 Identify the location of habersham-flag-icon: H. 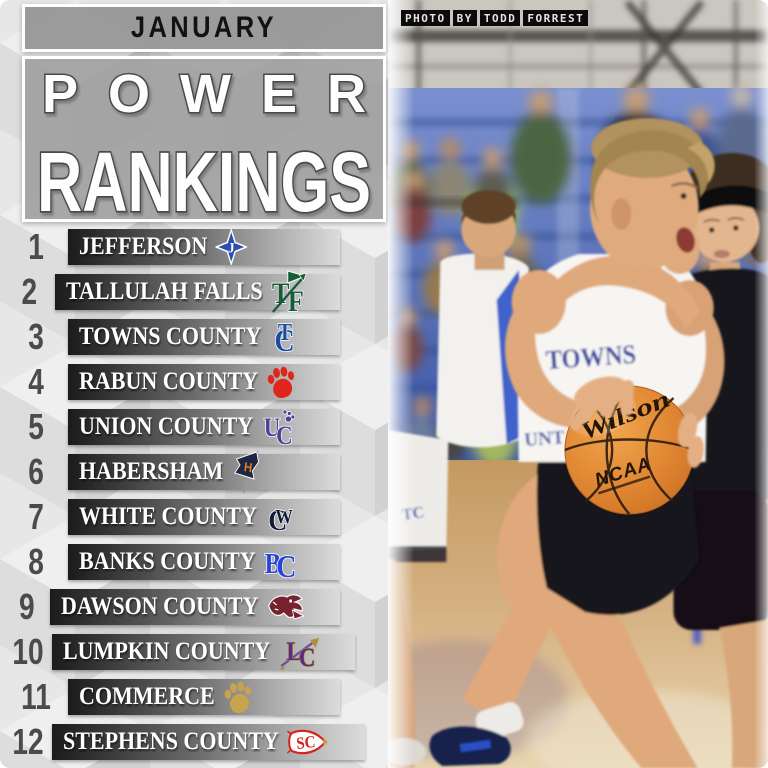
(250, 472).